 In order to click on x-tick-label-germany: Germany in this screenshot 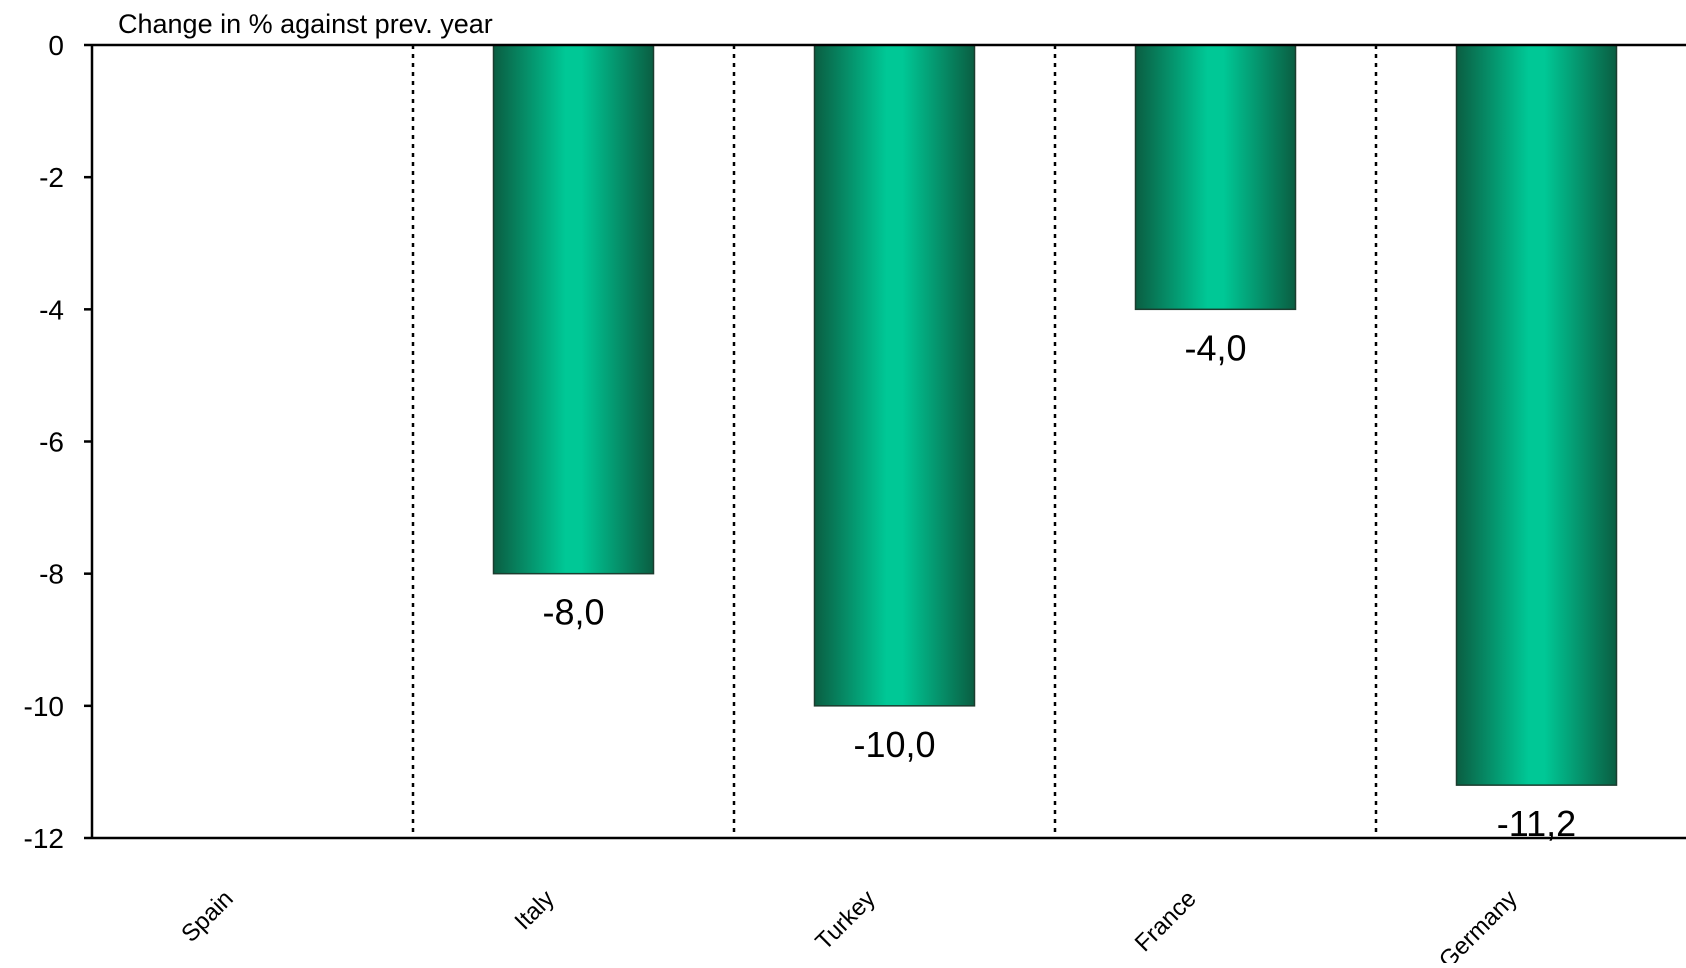, I will do `click(1478, 924)`.